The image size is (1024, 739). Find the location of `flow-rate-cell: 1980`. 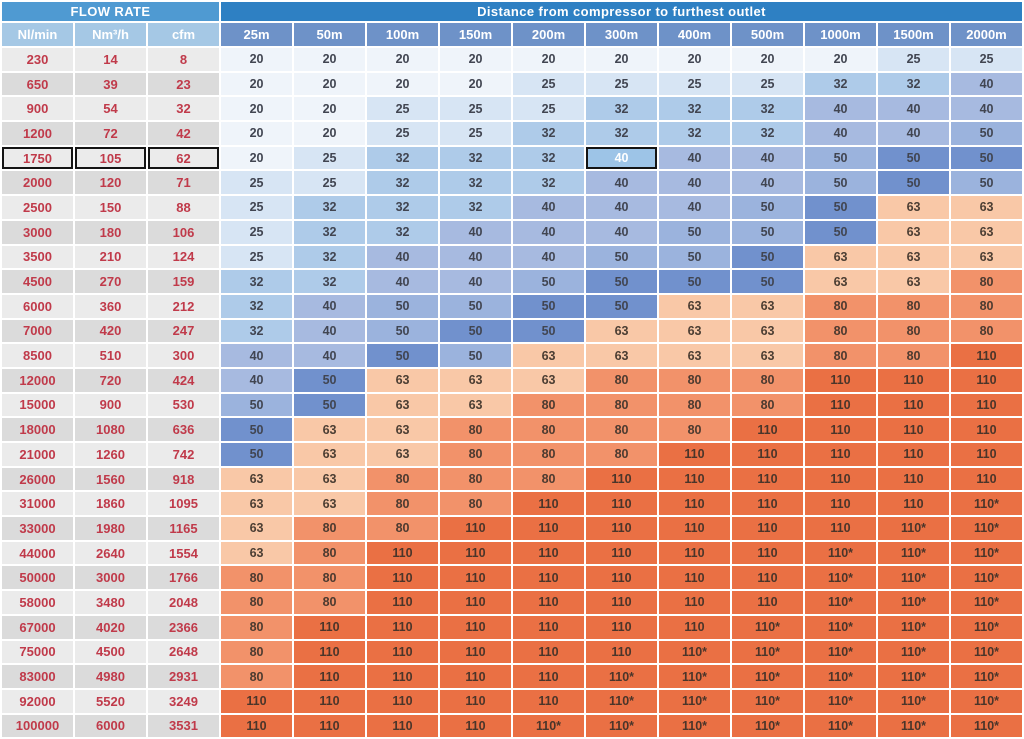

flow-rate-cell: 1980 is located at coordinates (110, 528).